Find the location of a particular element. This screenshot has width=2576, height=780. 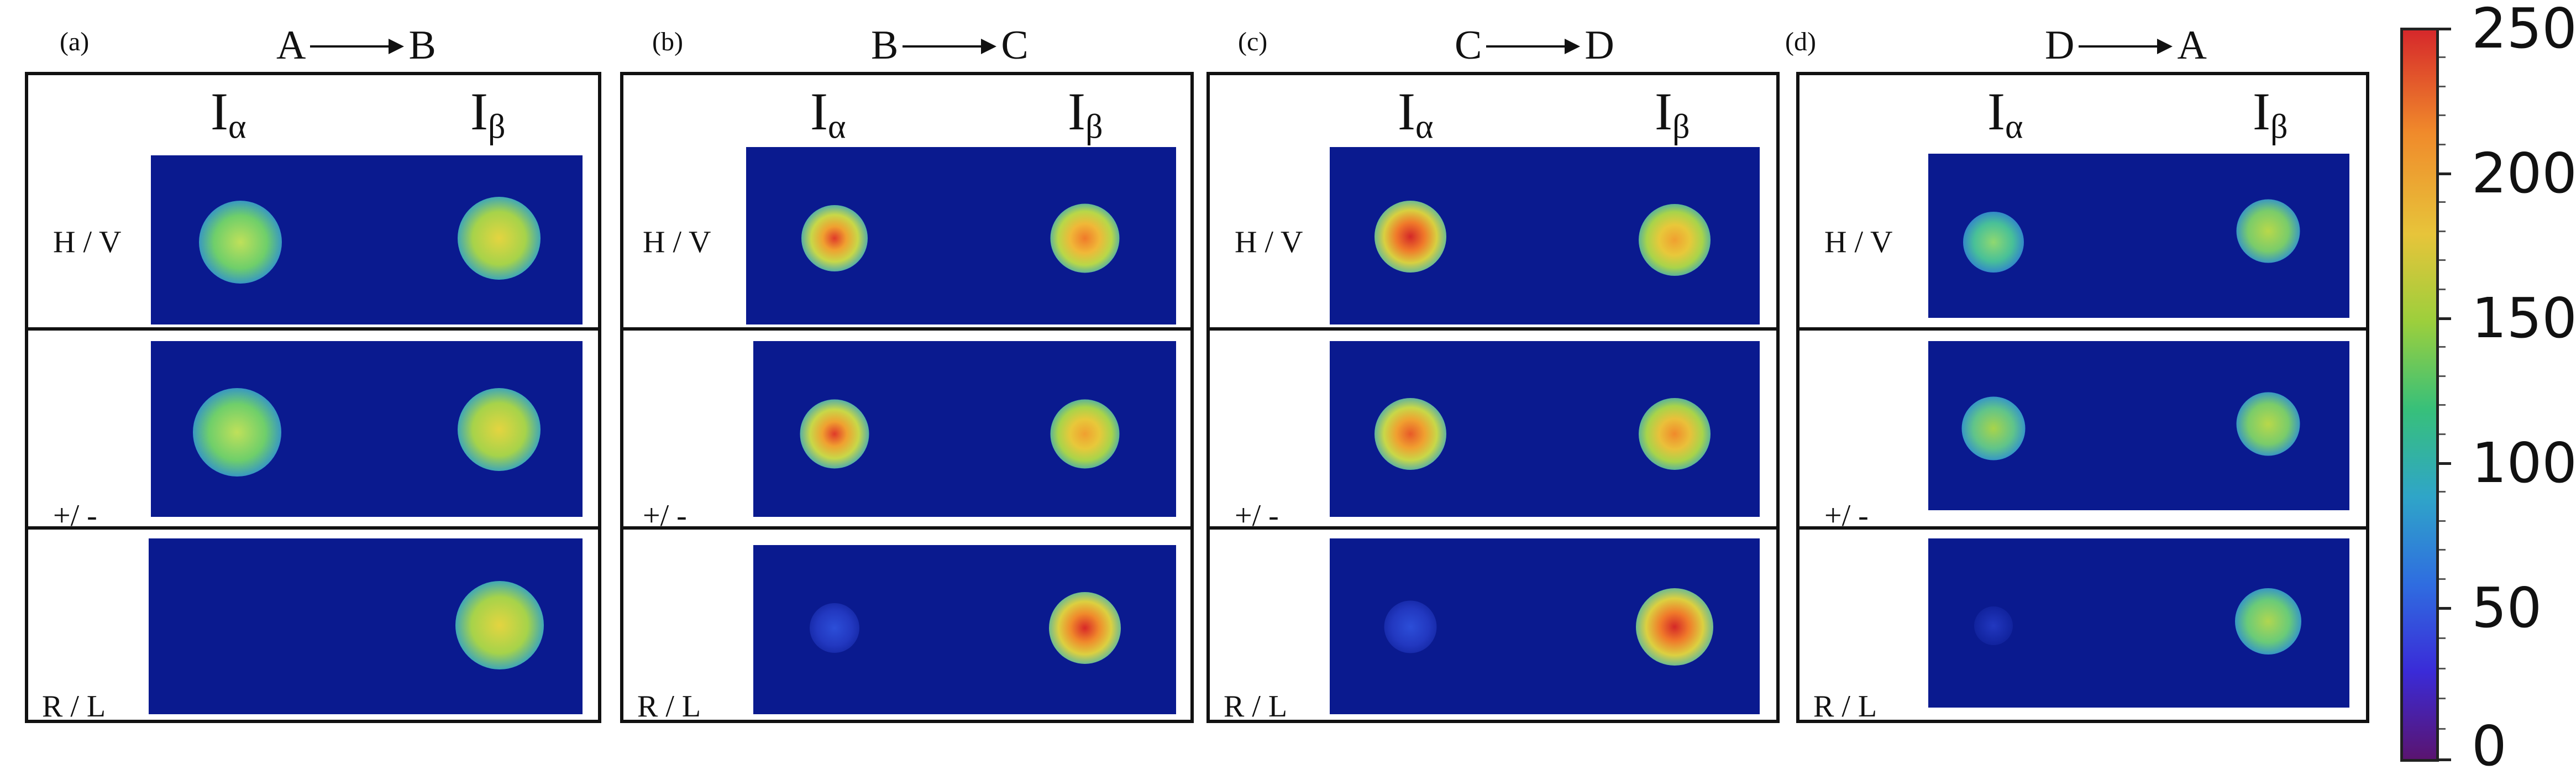

transition-label: A B is located at coordinates (356, 46).